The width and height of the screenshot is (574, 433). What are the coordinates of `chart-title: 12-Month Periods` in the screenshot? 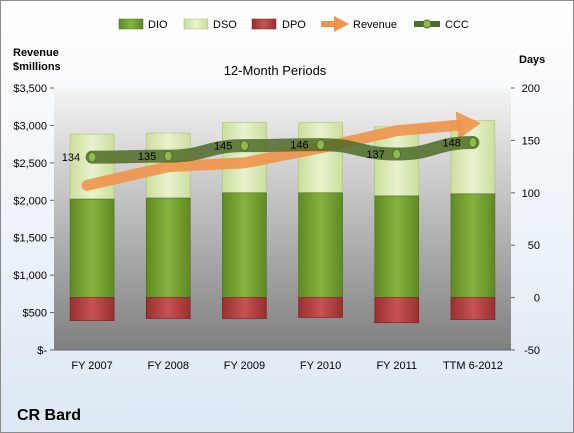 It's located at (275, 70).